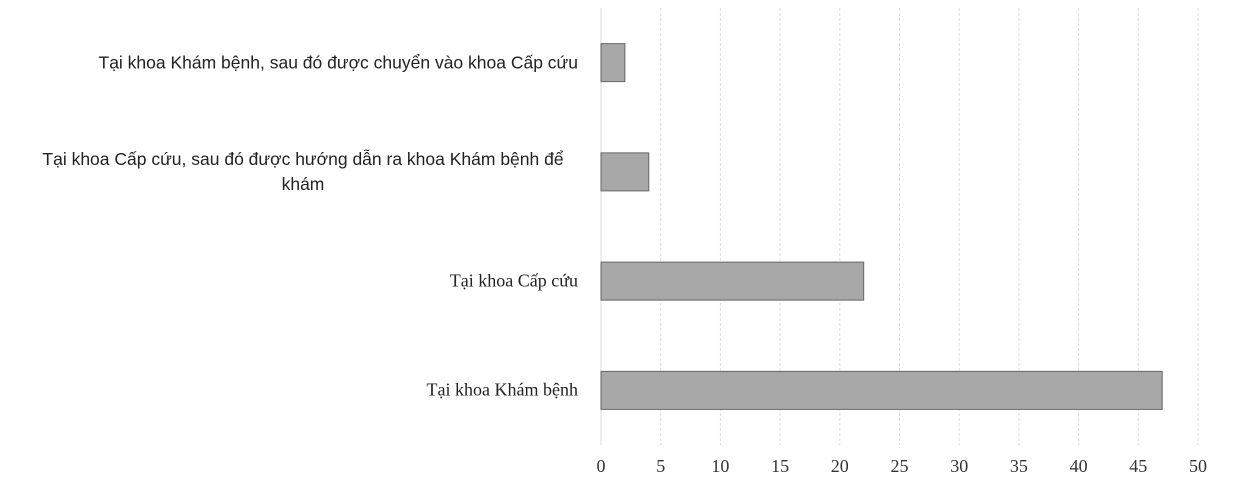  I want to click on x-tick-label: 40, so click(1079, 466).